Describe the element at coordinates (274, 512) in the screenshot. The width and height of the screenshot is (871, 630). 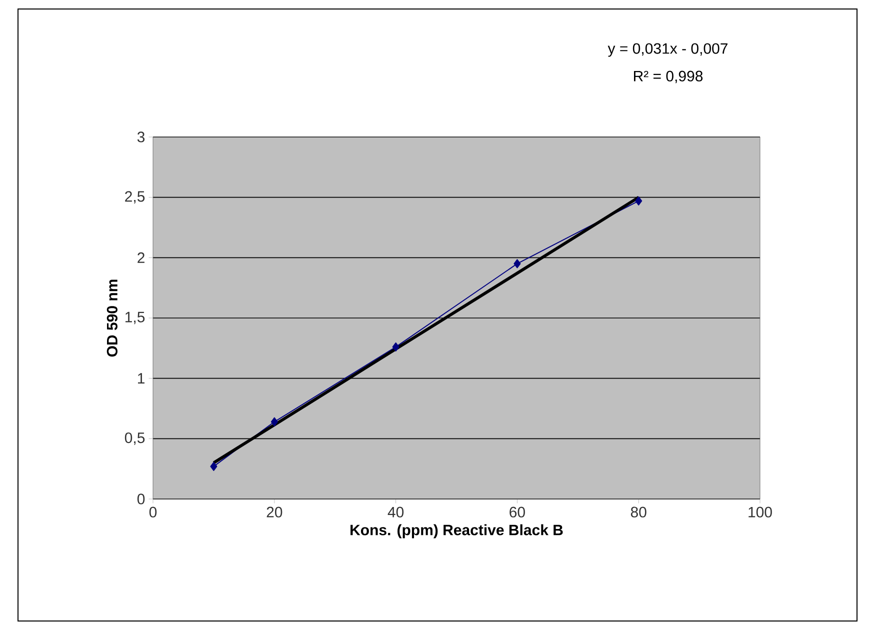
I see `x-tick-label: 20` at that location.